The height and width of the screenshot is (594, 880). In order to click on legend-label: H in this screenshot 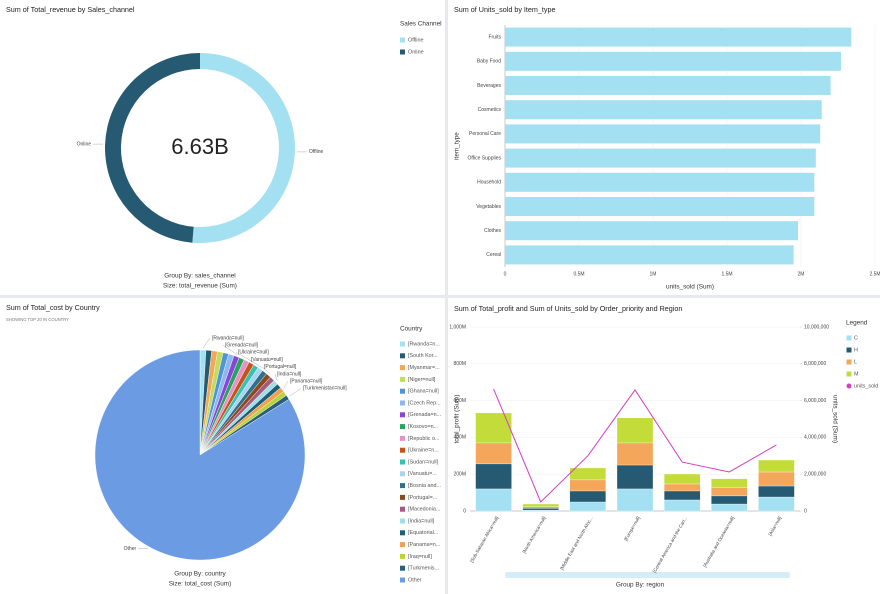, I will do `click(856, 350)`.